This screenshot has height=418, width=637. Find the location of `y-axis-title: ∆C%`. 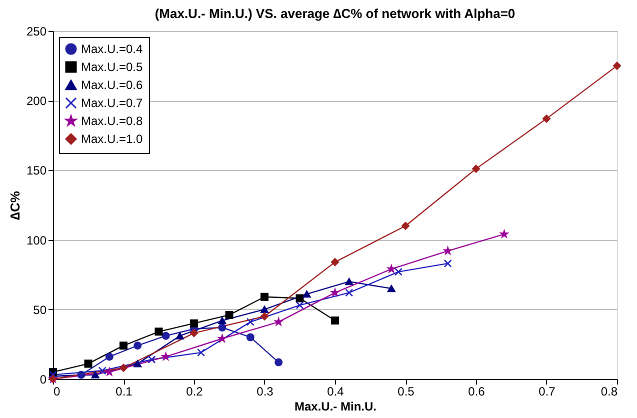

y-axis-title: ∆C% is located at coordinates (14, 205).